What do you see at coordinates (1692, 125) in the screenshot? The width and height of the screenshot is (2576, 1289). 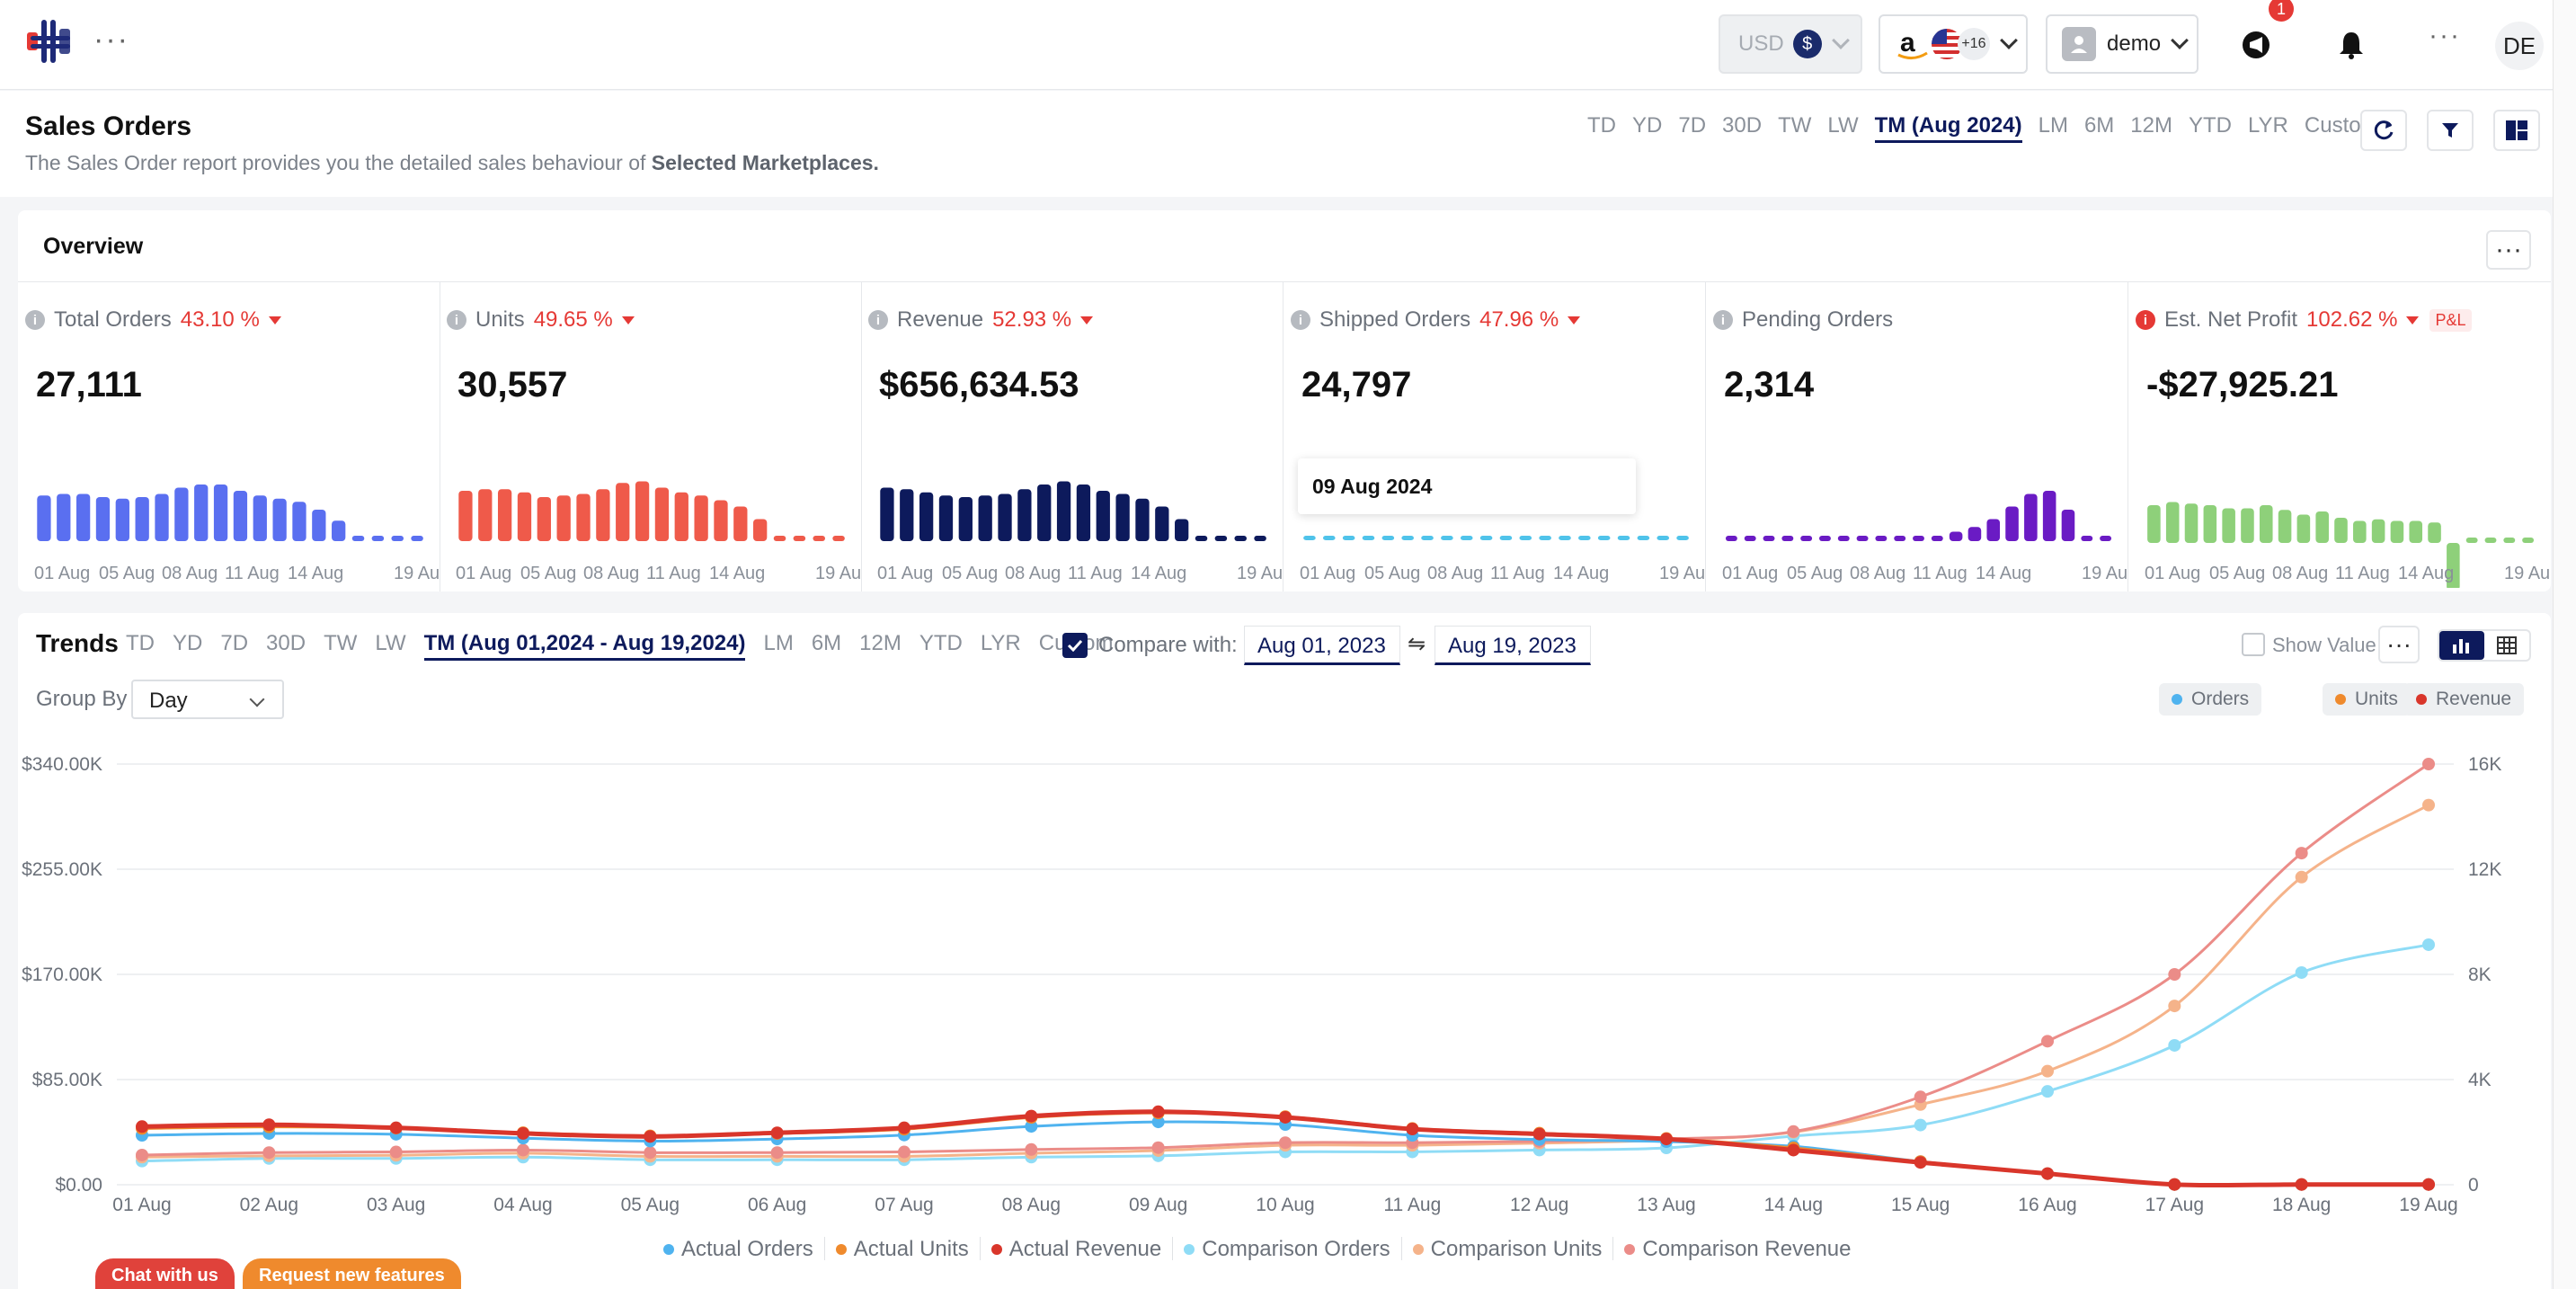 I see `range-tab: 7D` at bounding box center [1692, 125].